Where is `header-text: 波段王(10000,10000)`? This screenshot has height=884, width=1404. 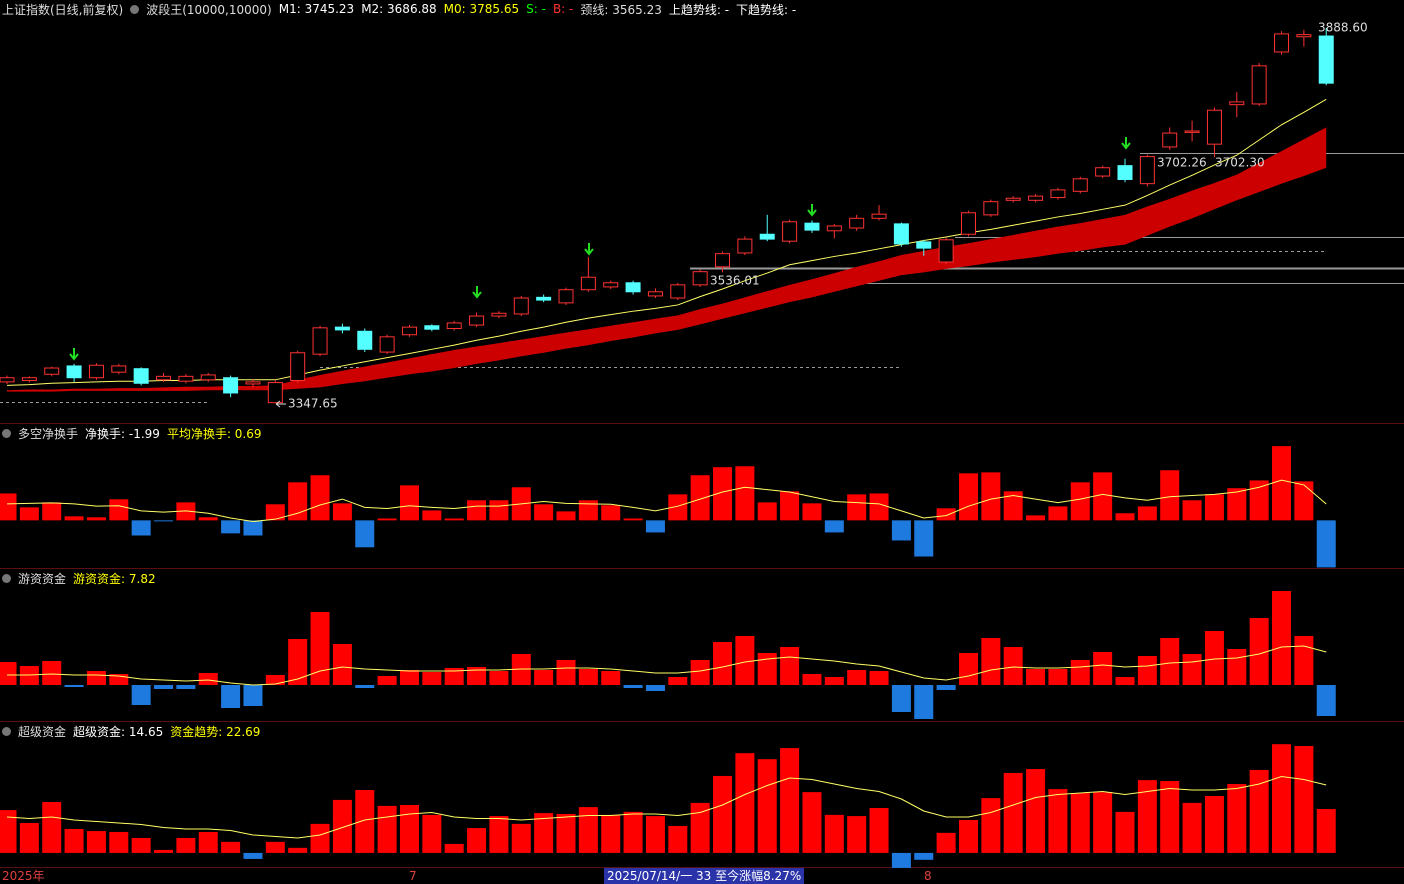
header-text: 波段王(10000,10000) is located at coordinates (209, 9).